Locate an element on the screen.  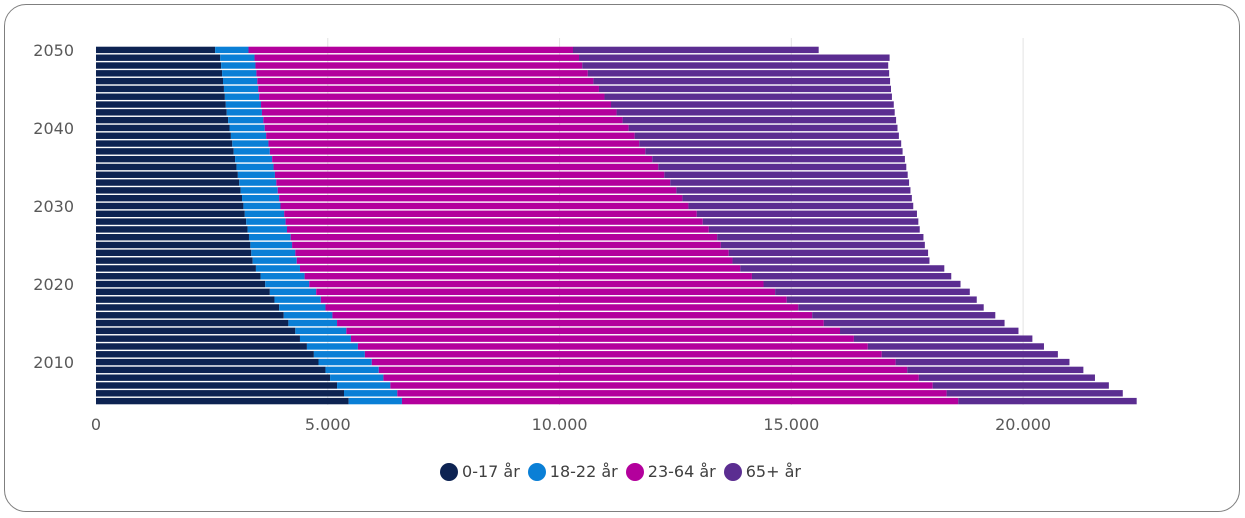
legend-item-3: 65+ år is located at coordinates (762, 471).